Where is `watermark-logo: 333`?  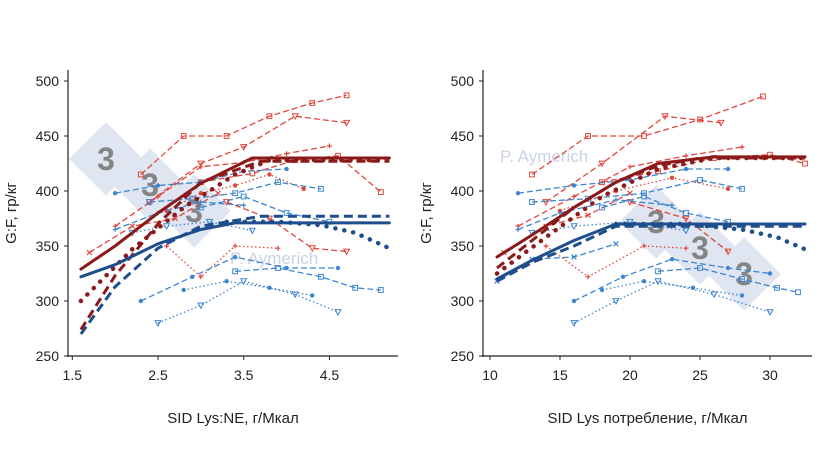 watermark-logo: 333 is located at coordinates (150, 185).